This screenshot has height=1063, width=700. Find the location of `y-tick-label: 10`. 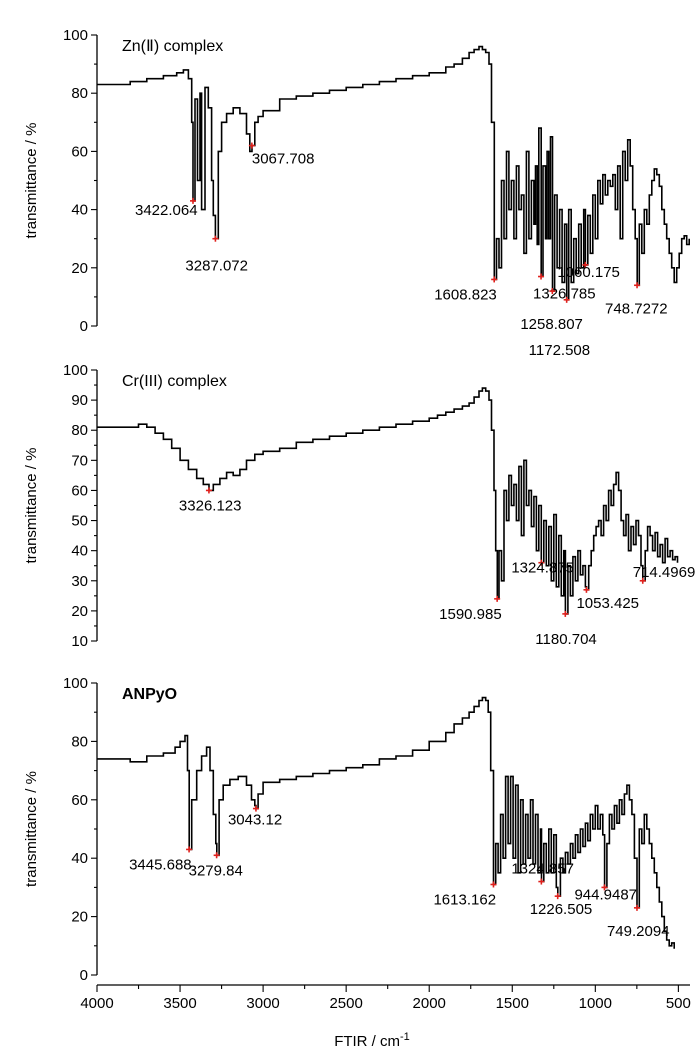

y-tick-label: 10 is located at coordinates (79, 641).